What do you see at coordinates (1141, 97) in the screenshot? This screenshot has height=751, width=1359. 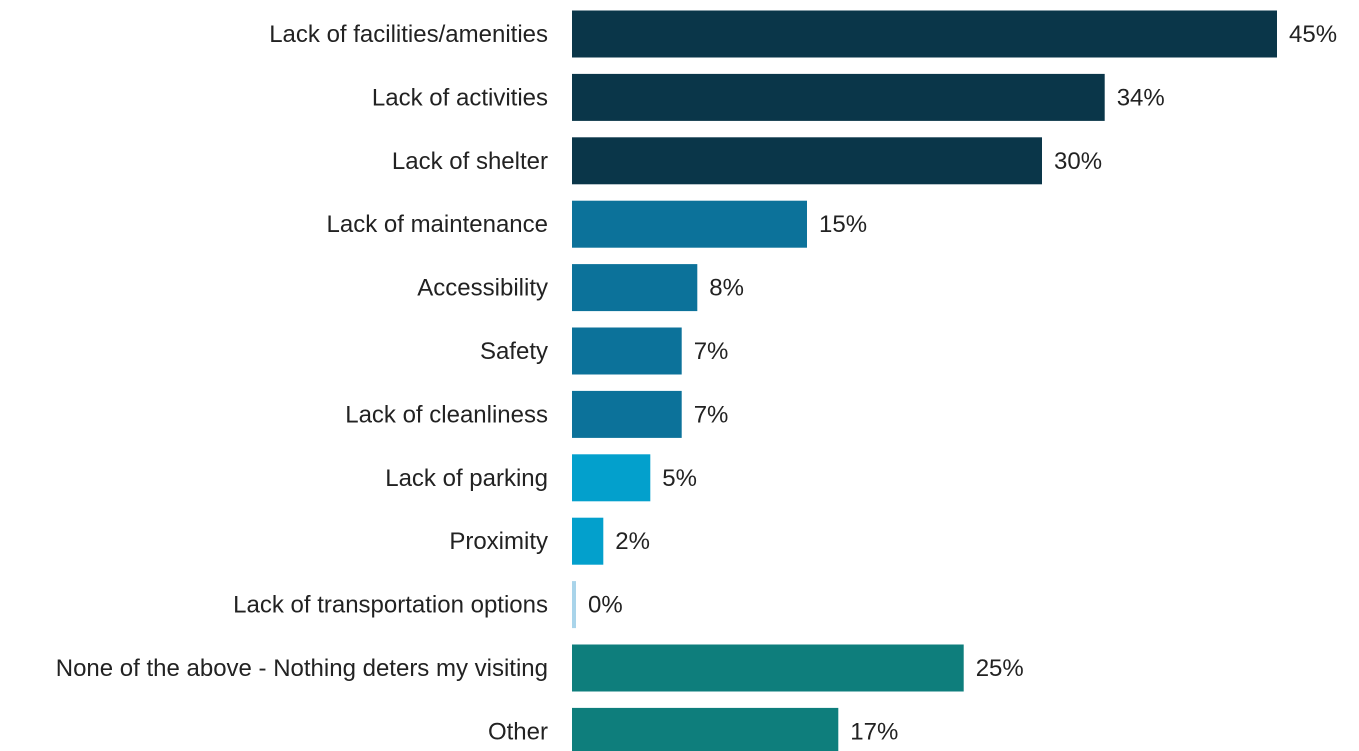 I see `value-label-1: 34%` at bounding box center [1141, 97].